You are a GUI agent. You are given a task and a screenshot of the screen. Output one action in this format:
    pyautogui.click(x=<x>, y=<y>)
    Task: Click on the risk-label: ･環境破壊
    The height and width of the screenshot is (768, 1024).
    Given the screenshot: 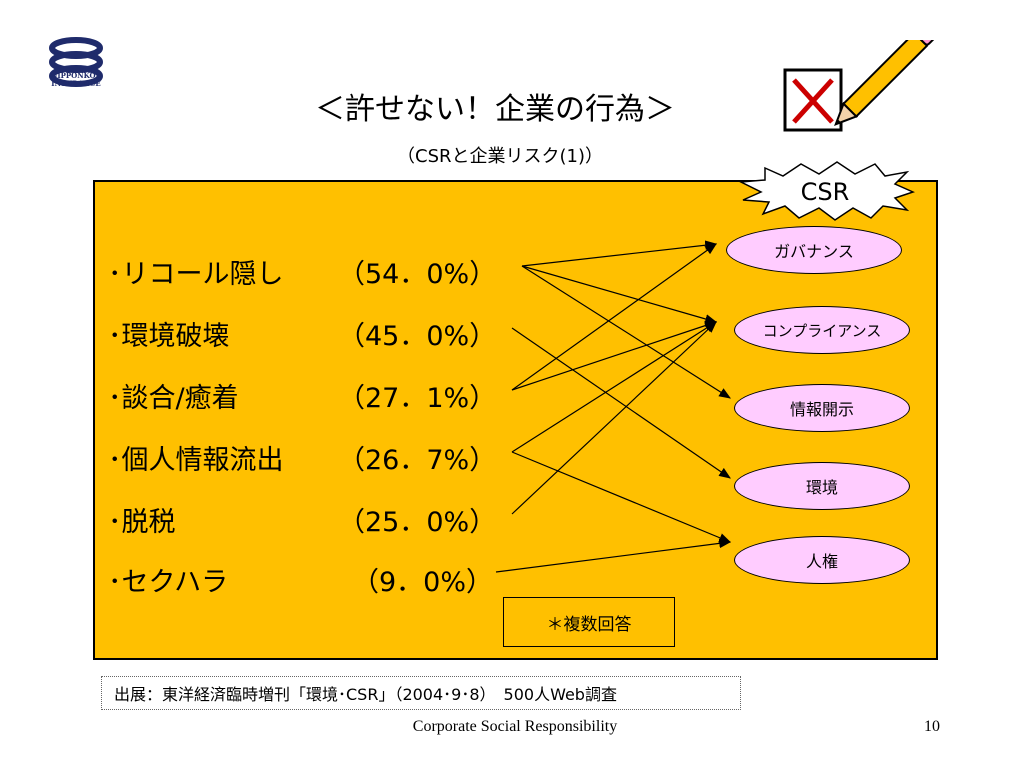 What is the action you would take?
    pyautogui.click(x=169, y=336)
    